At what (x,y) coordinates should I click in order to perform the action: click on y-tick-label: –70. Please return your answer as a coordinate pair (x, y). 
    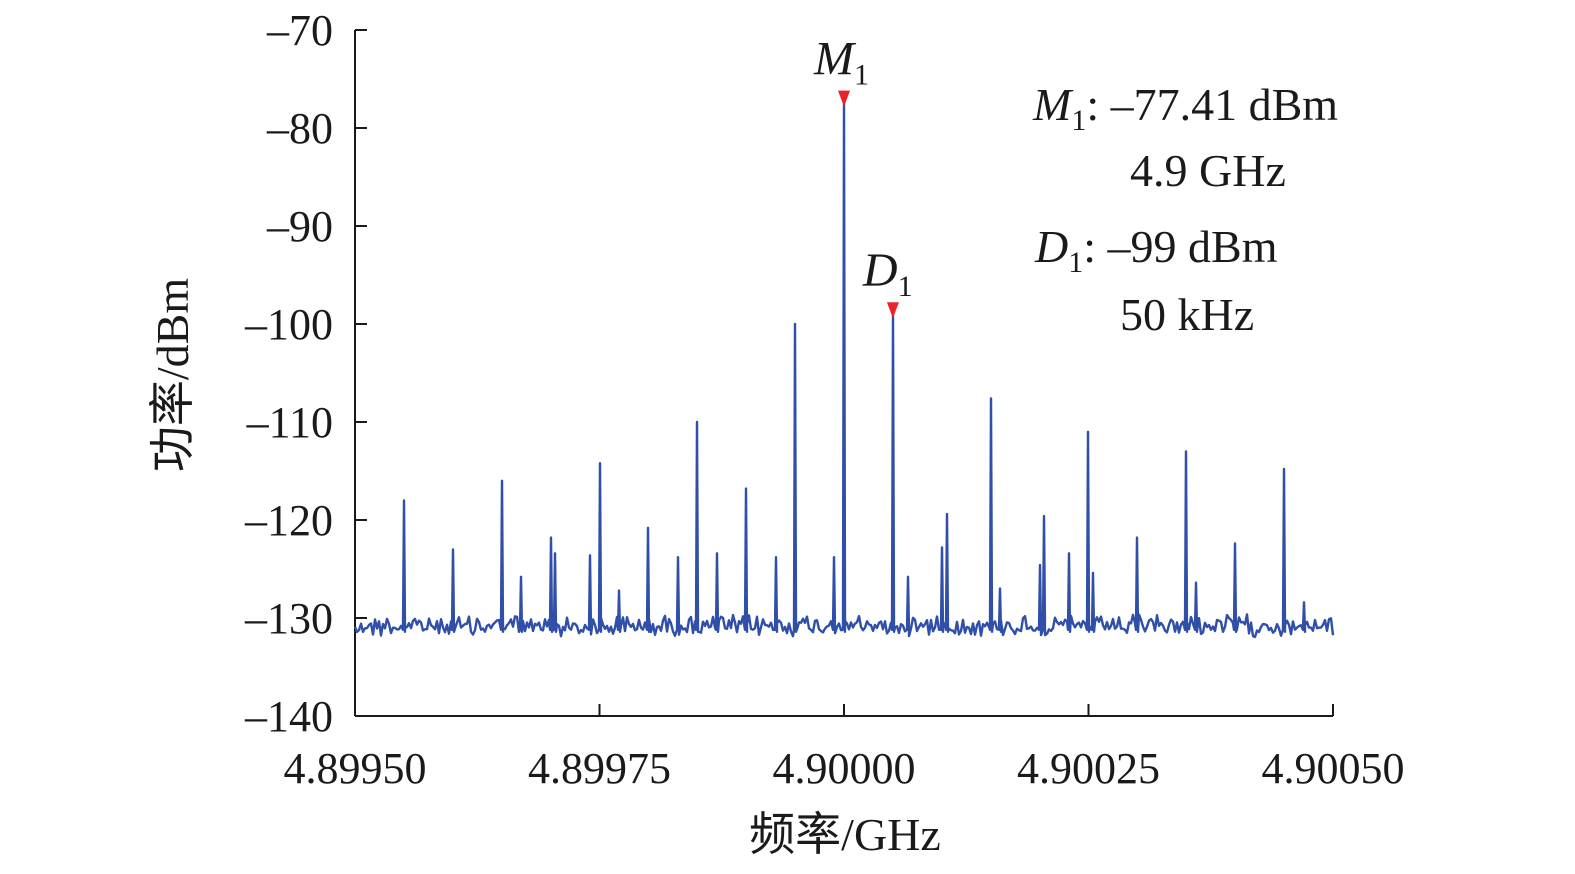
    Looking at the image, I should click on (299, 30).